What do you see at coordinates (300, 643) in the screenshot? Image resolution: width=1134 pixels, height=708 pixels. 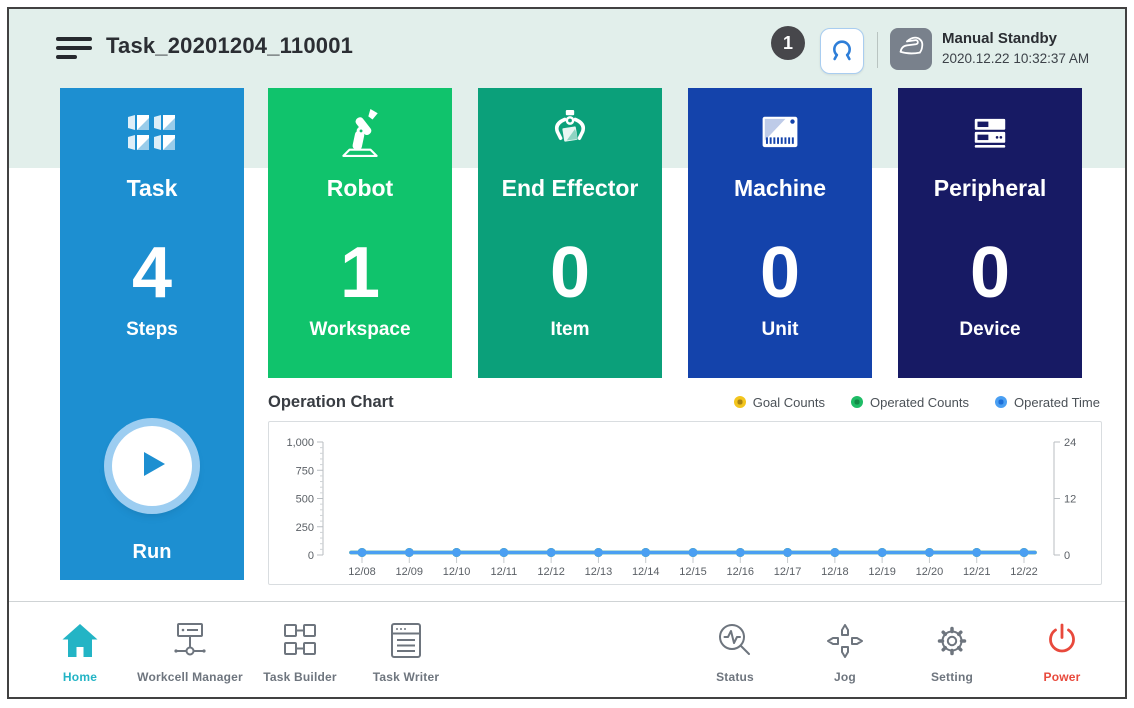 I see `task-builder-icon` at bounding box center [300, 643].